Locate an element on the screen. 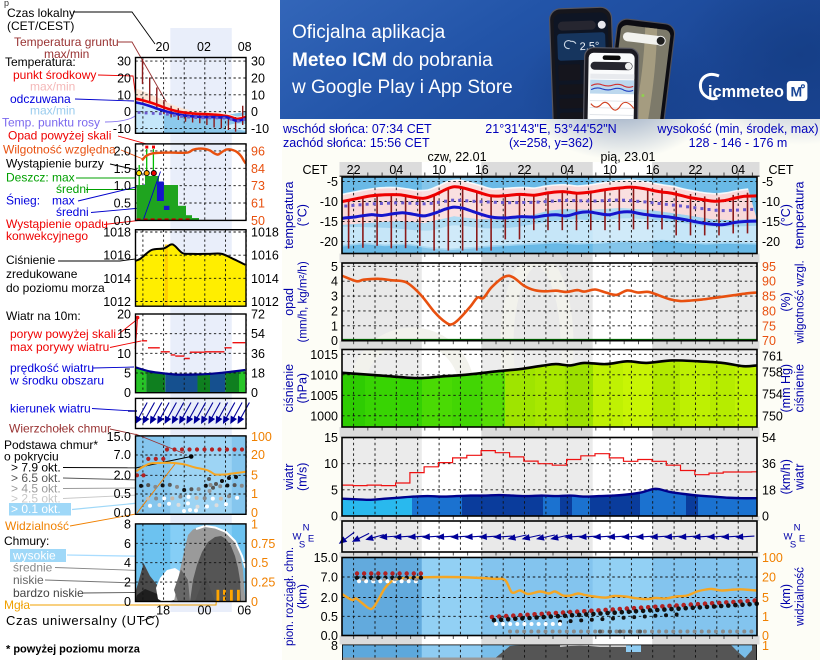 The width and height of the screenshot is (820, 660). svg-text: 3 is located at coordinates (334, 297).